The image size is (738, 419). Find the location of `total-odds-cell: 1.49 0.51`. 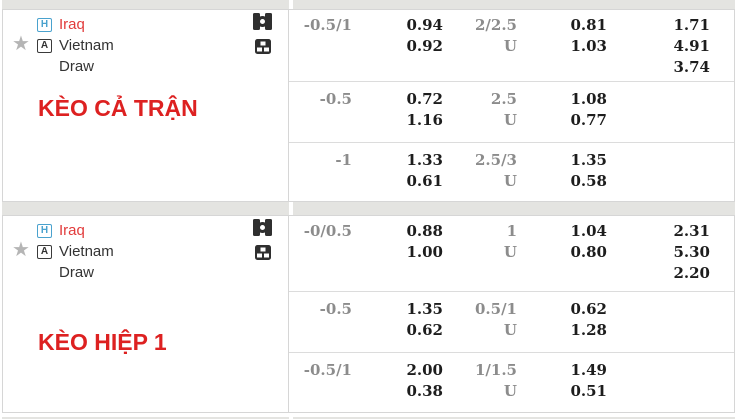

total-odds-cell: 1.49 0.51 is located at coordinates (562, 382).